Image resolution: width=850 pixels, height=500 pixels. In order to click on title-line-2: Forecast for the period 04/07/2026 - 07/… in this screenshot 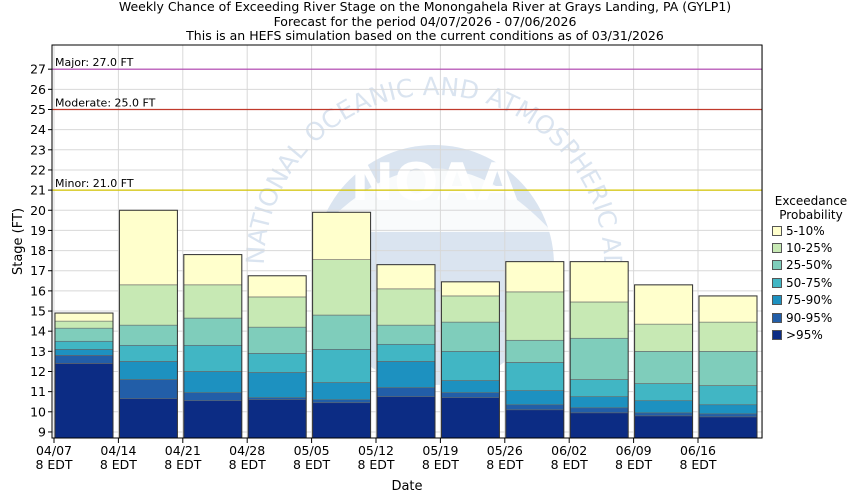, I will do `click(425, 21)`.